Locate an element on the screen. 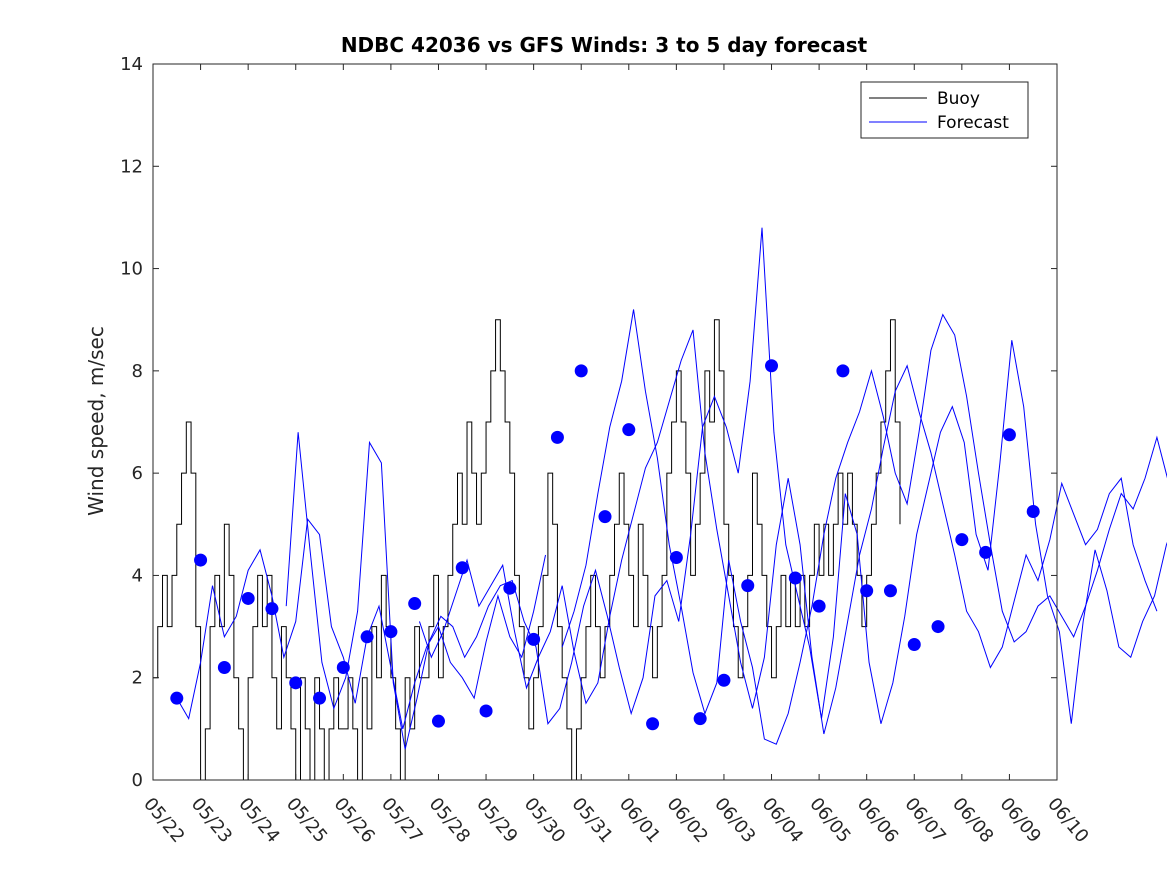 The image size is (1167, 875). y-tick-label: 6 is located at coordinates (137, 473).